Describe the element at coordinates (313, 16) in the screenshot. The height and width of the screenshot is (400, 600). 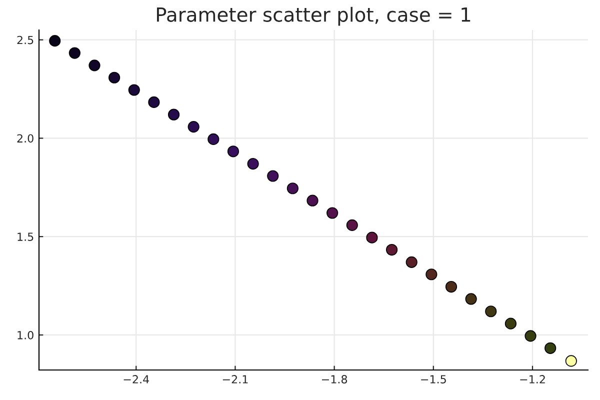
I see `chart-title: Parameter scatter plot, case = 1` at that location.